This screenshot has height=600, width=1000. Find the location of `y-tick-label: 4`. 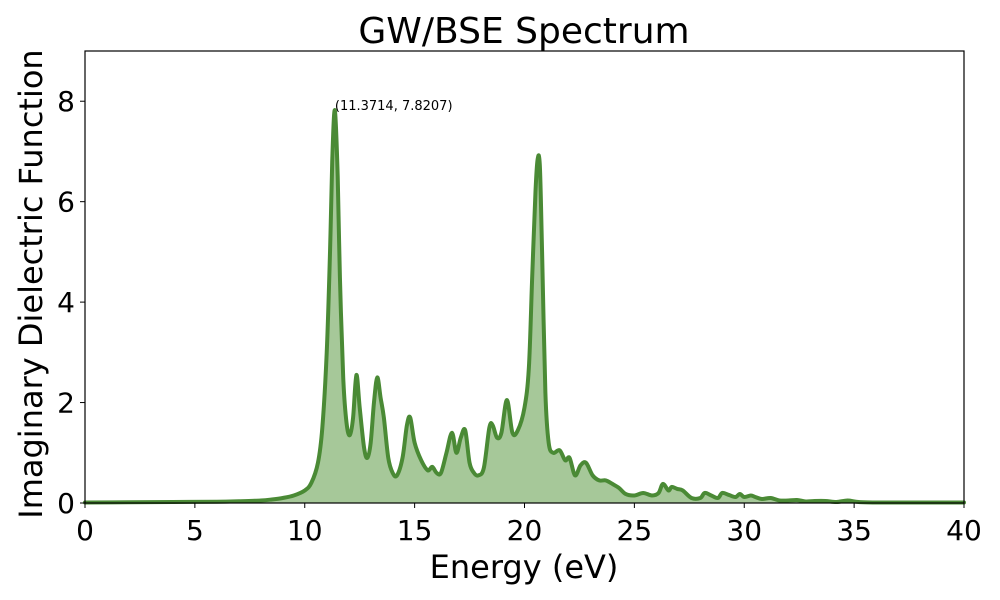

y-tick-label: 4 is located at coordinates (66, 302).